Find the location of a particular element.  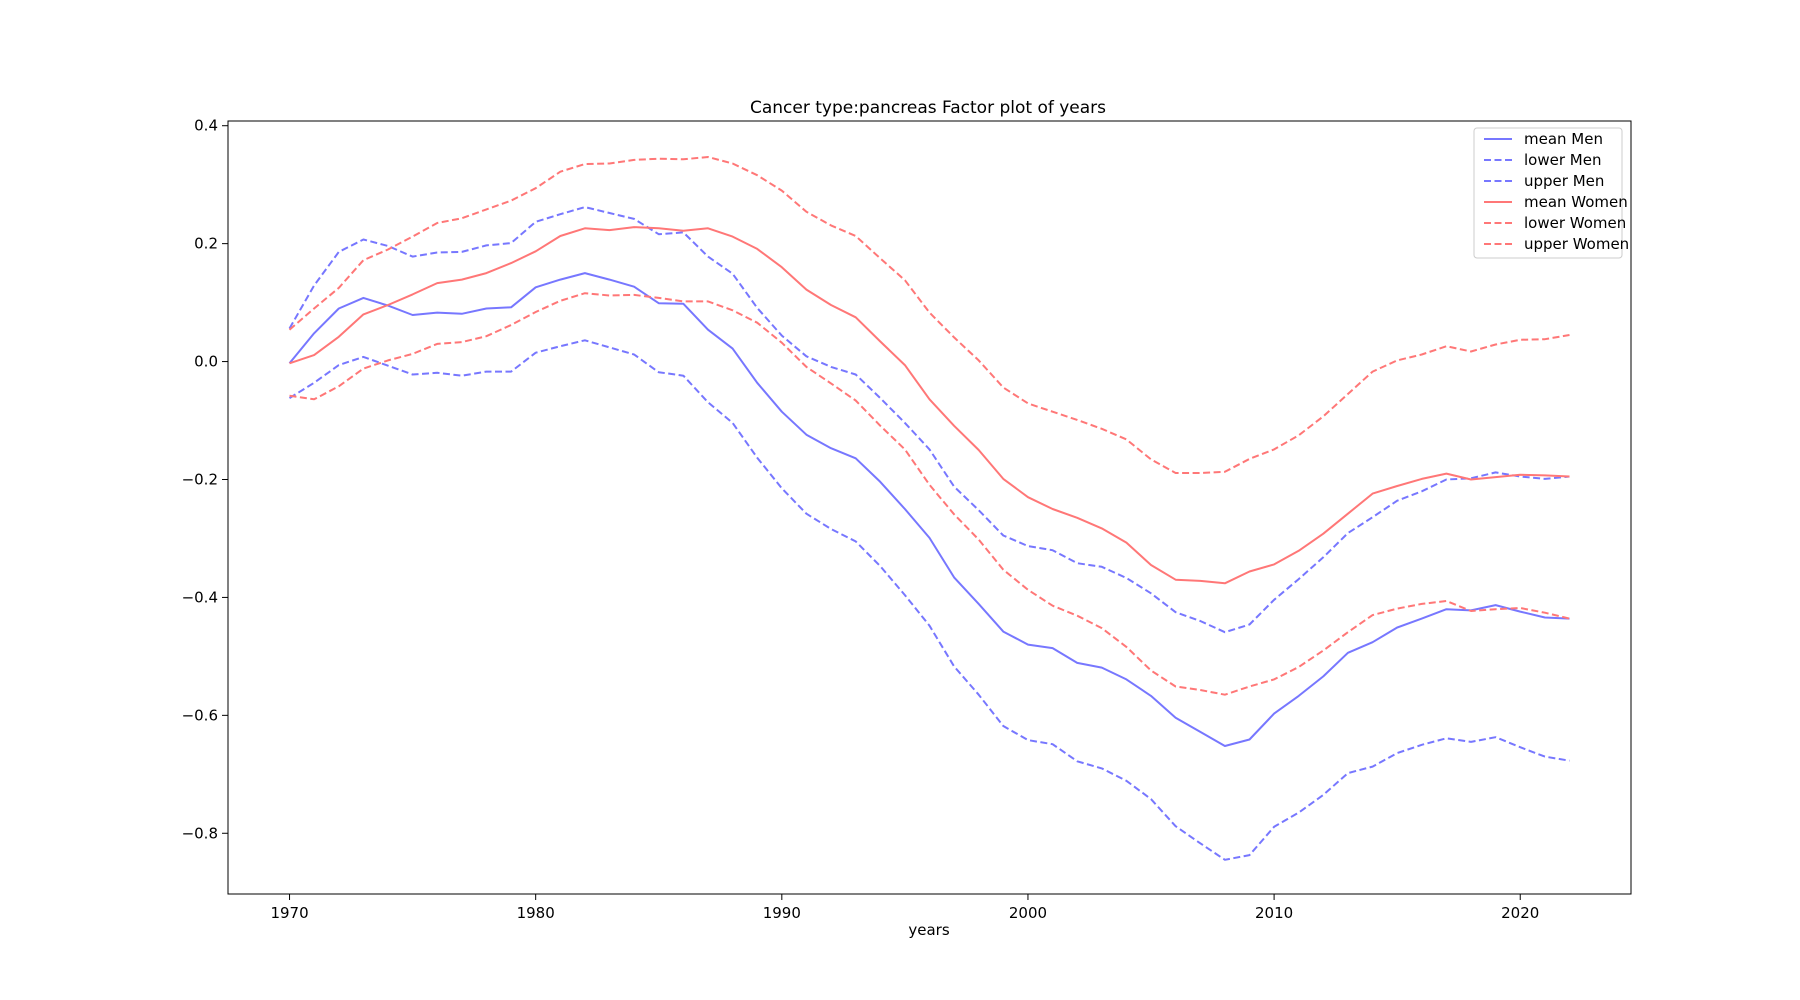

x-tick-label: 1990 is located at coordinates (782, 913).